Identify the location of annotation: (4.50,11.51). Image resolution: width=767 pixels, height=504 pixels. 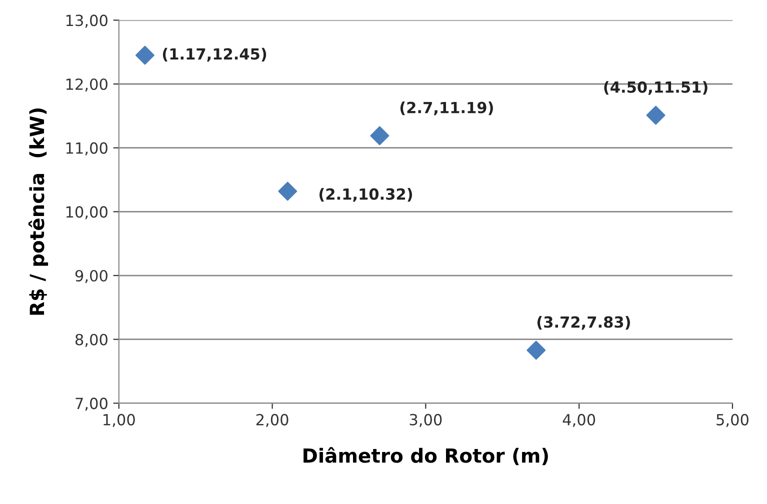
(656, 88).